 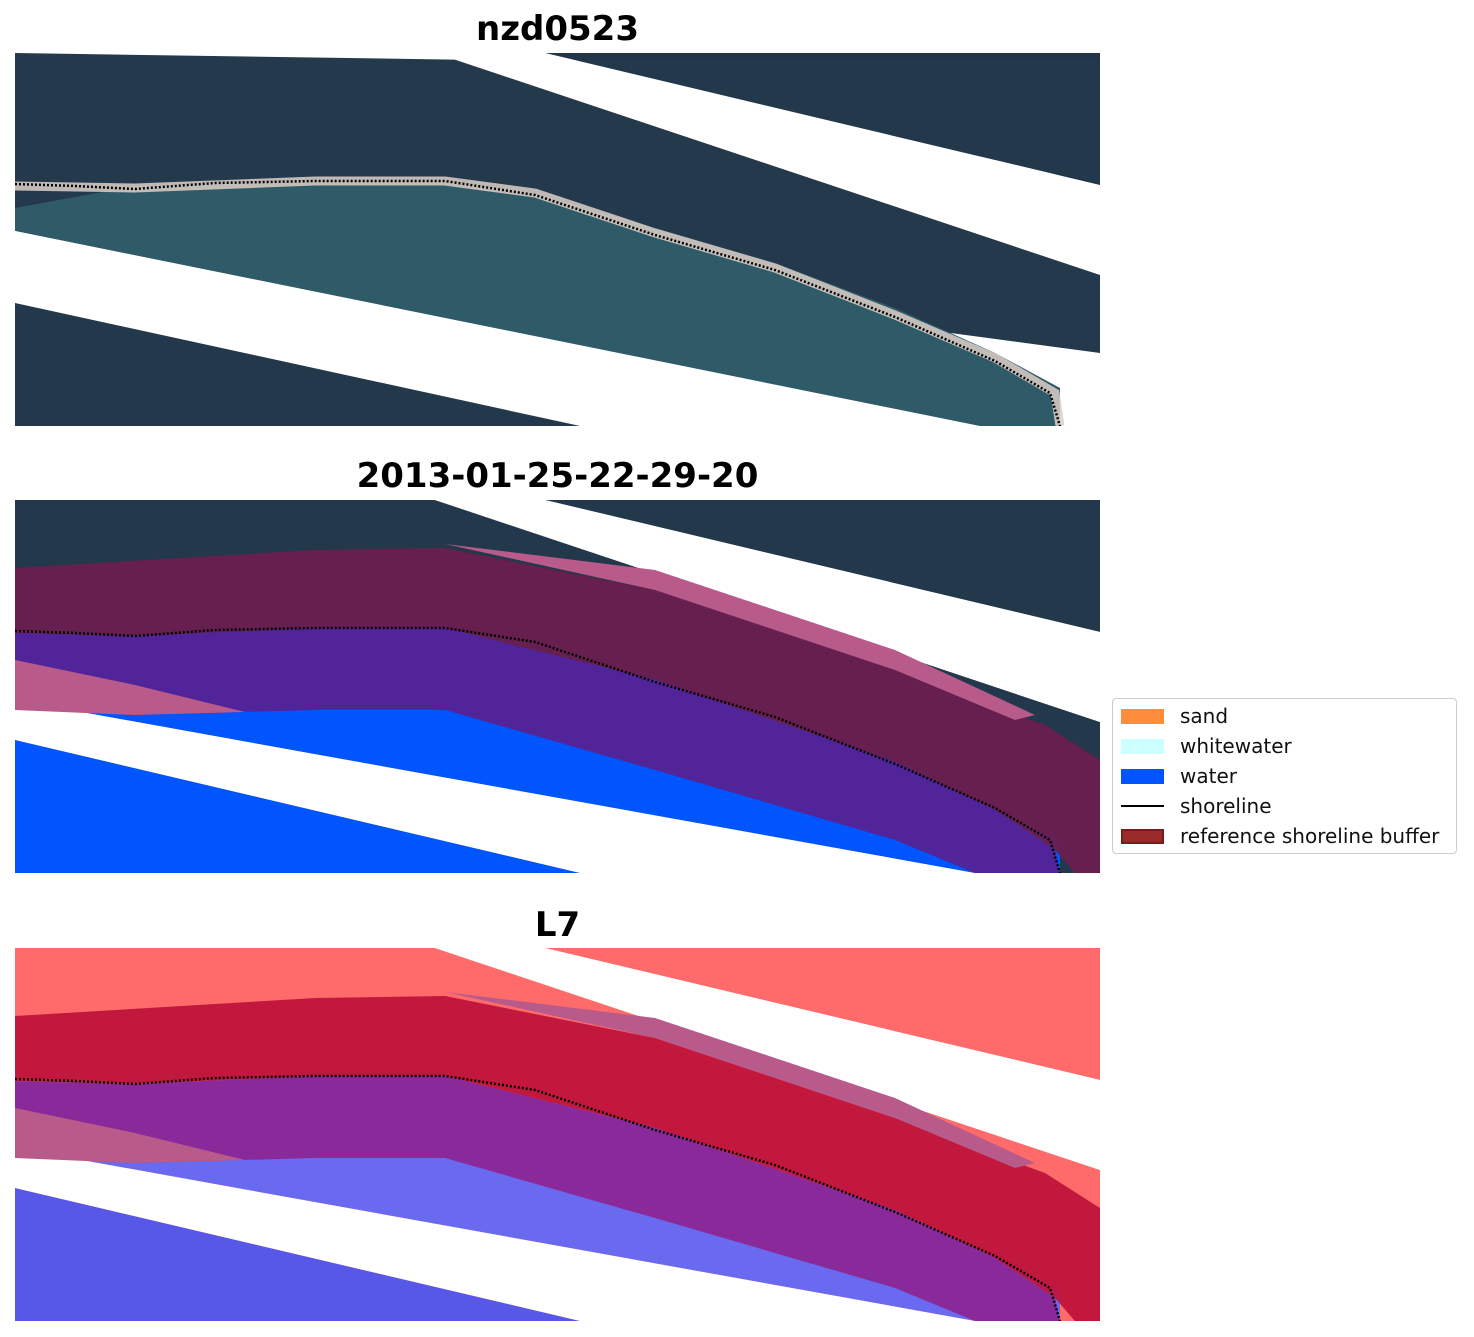 What do you see at coordinates (1236, 746) in the screenshot?
I see `legend-label: whitewater` at bounding box center [1236, 746].